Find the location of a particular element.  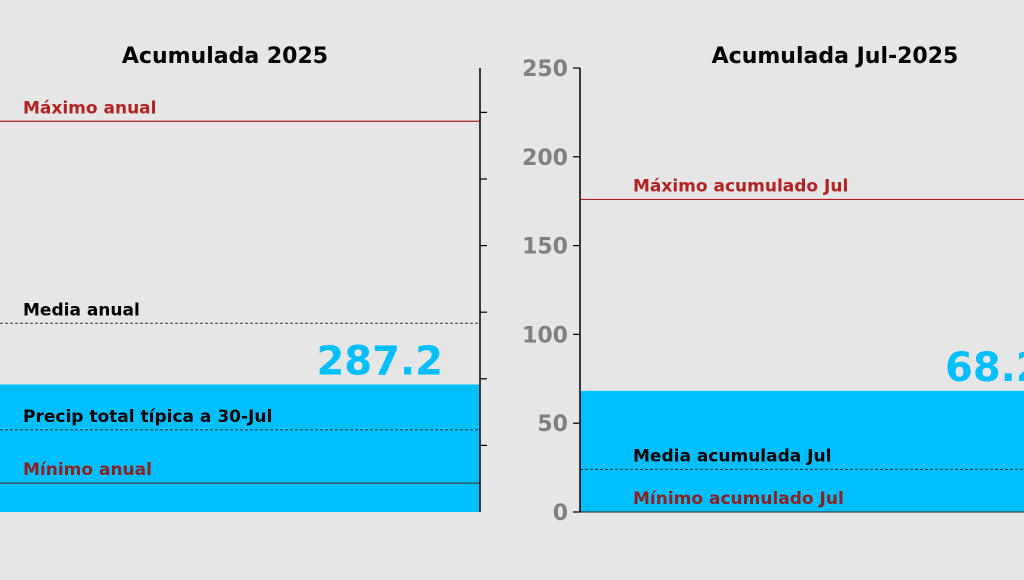

chart-title: Acumulada Jul-2025 is located at coordinates (835, 56).